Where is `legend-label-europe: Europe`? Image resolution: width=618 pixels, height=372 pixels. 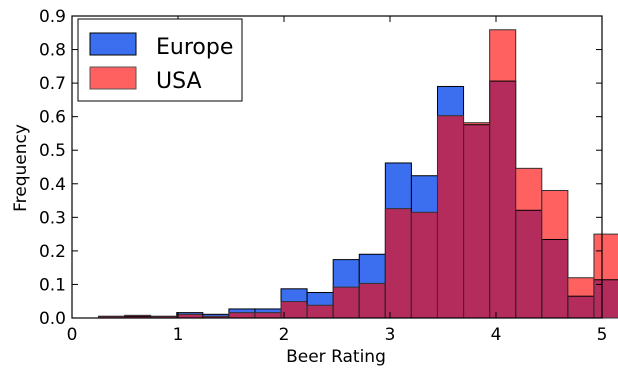
legend-label-europe: Europe is located at coordinates (194, 47).